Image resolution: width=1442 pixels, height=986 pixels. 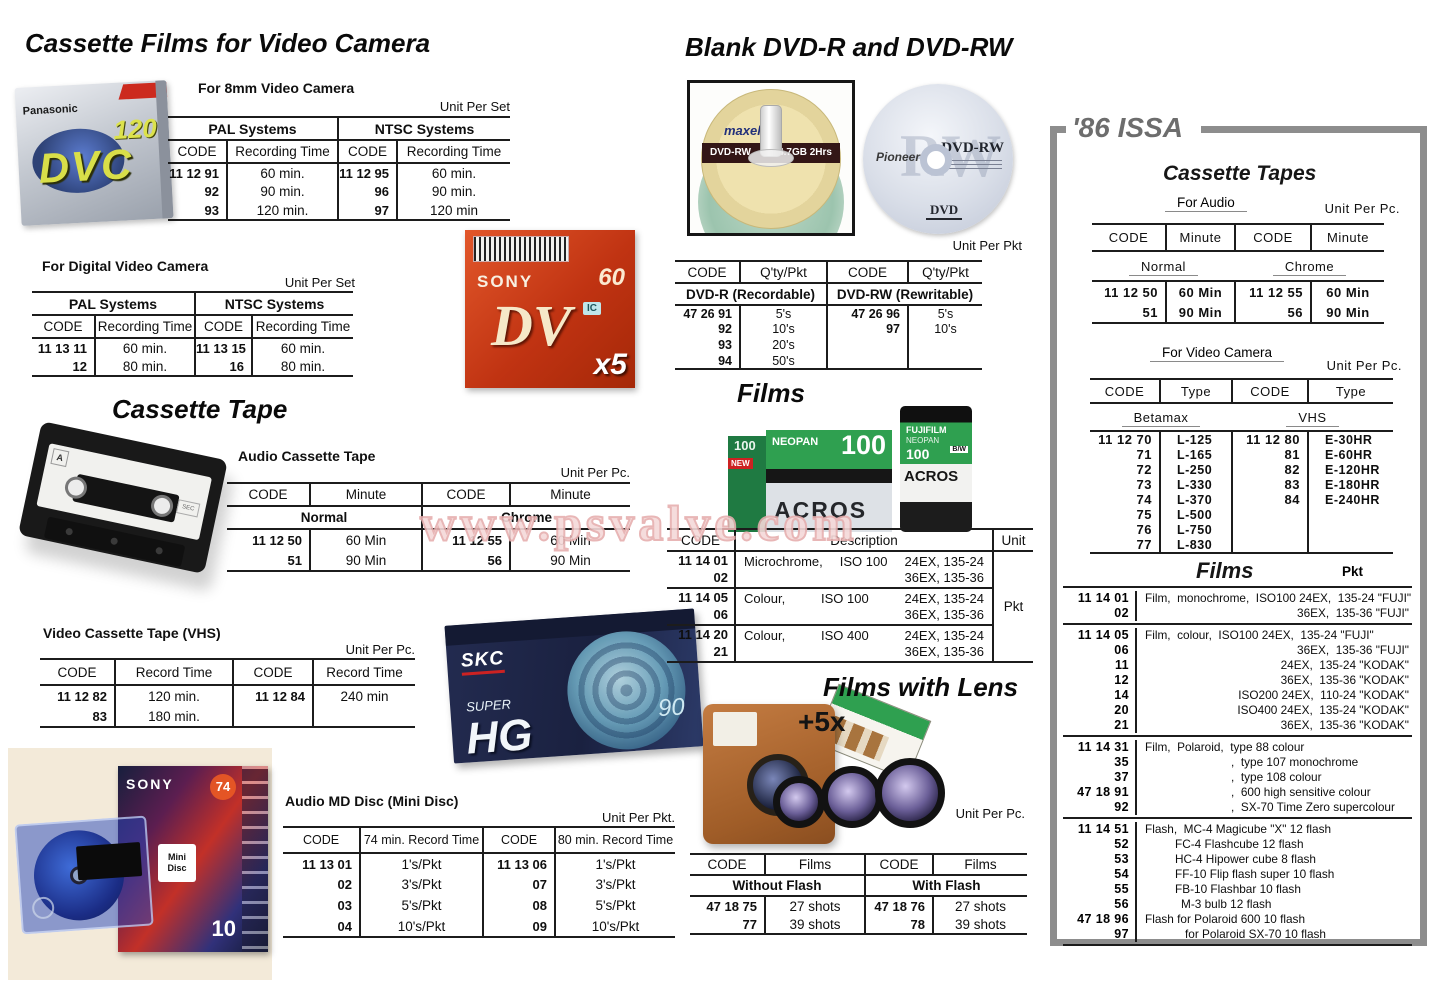 I want to click on acros-text: ACROS, so click(x=821, y=510).